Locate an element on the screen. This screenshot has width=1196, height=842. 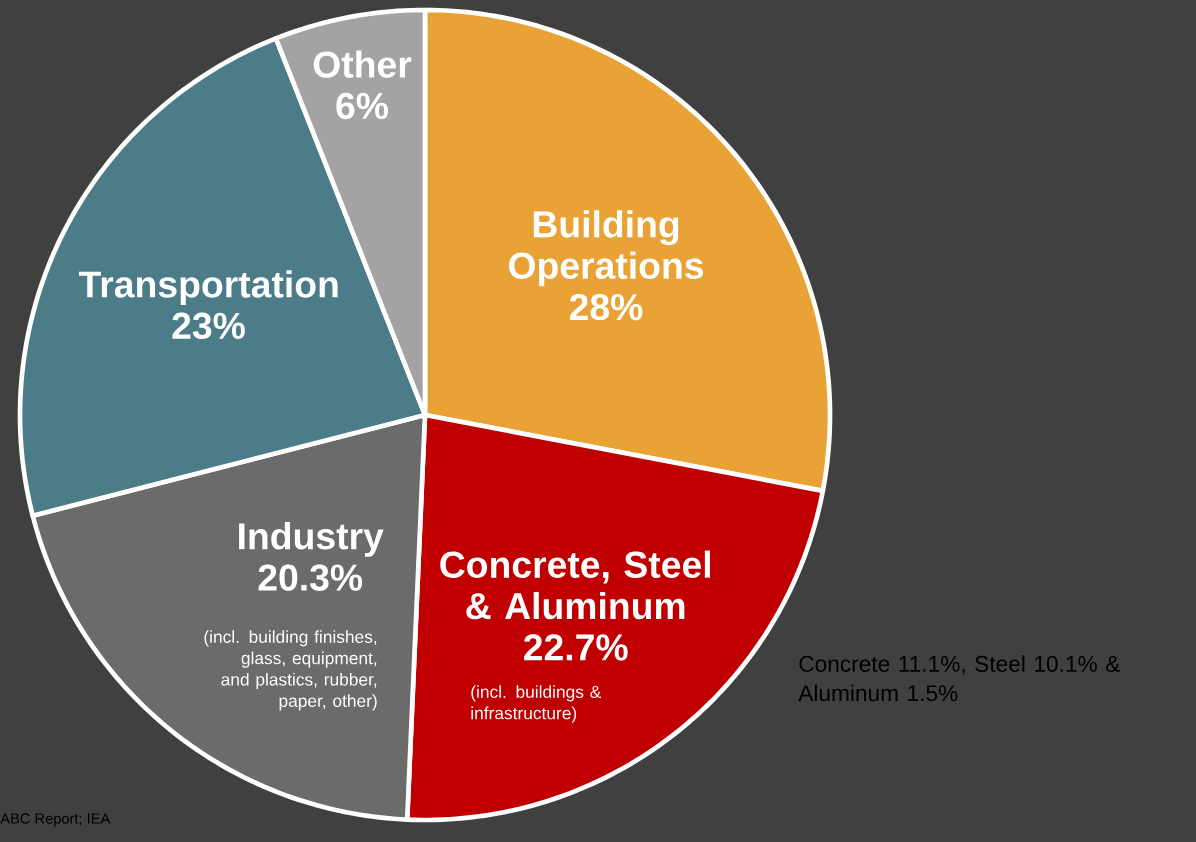
text: ABC Report; IEA is located at coordinates (55, 820).